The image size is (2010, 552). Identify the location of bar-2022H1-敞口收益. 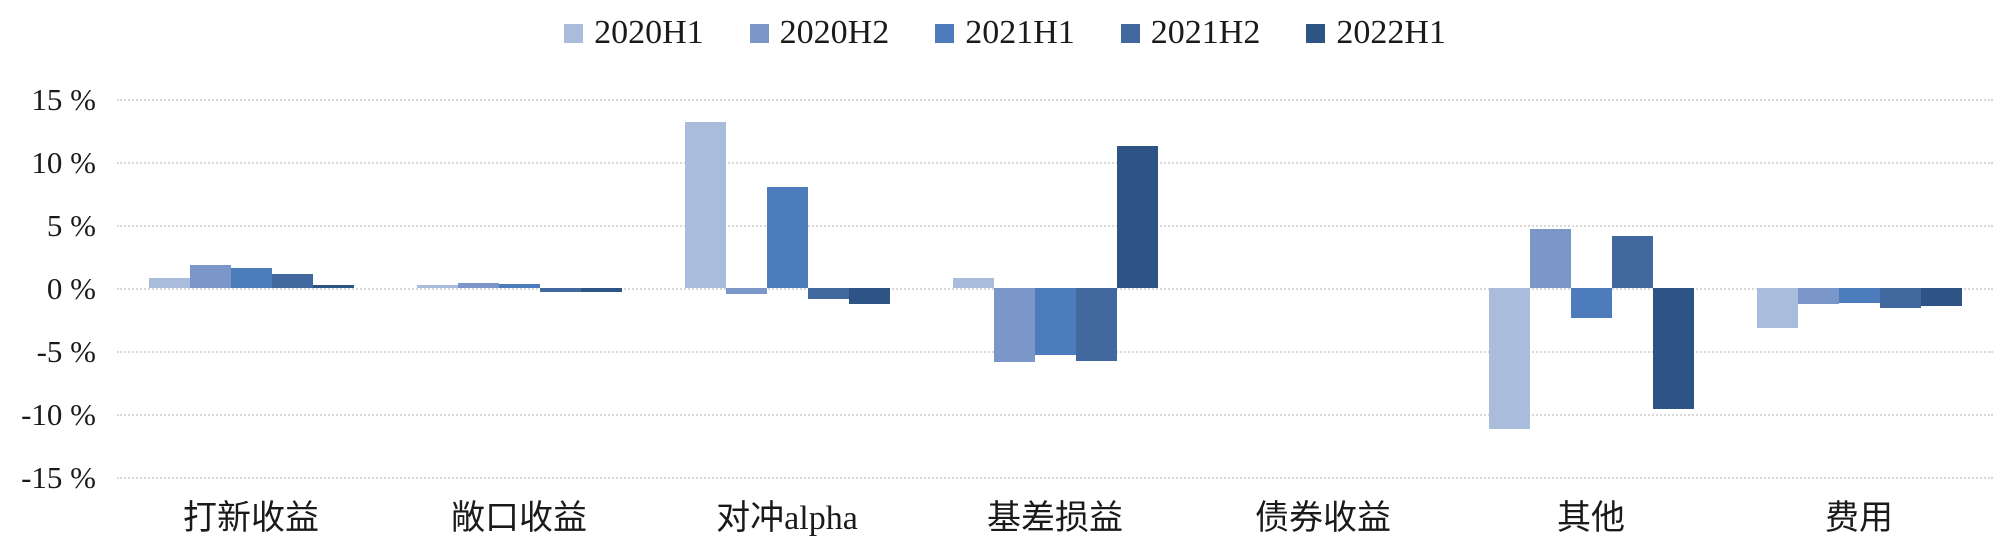
(601, 290).